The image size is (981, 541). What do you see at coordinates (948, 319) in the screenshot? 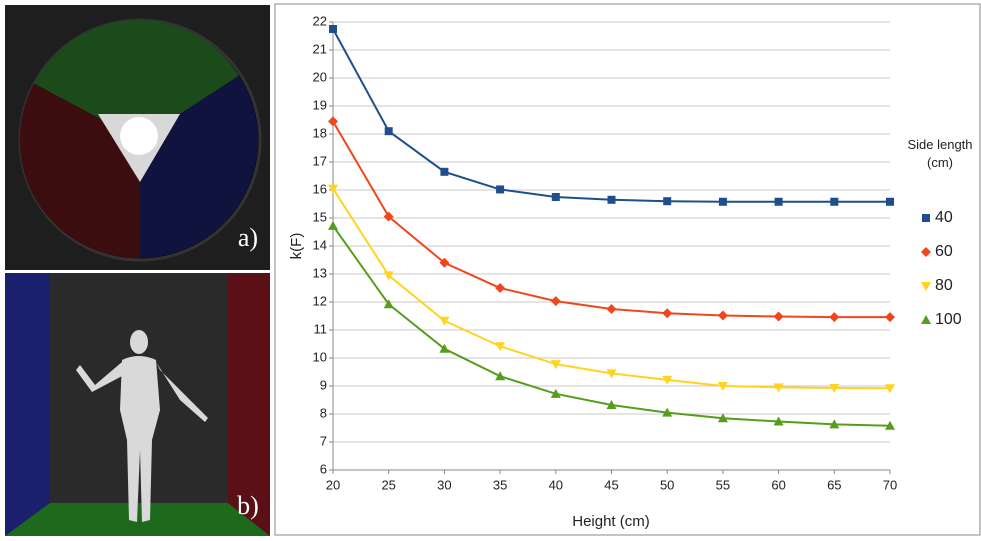
I see `legend-label: 100` at bounding box center [948, 319].